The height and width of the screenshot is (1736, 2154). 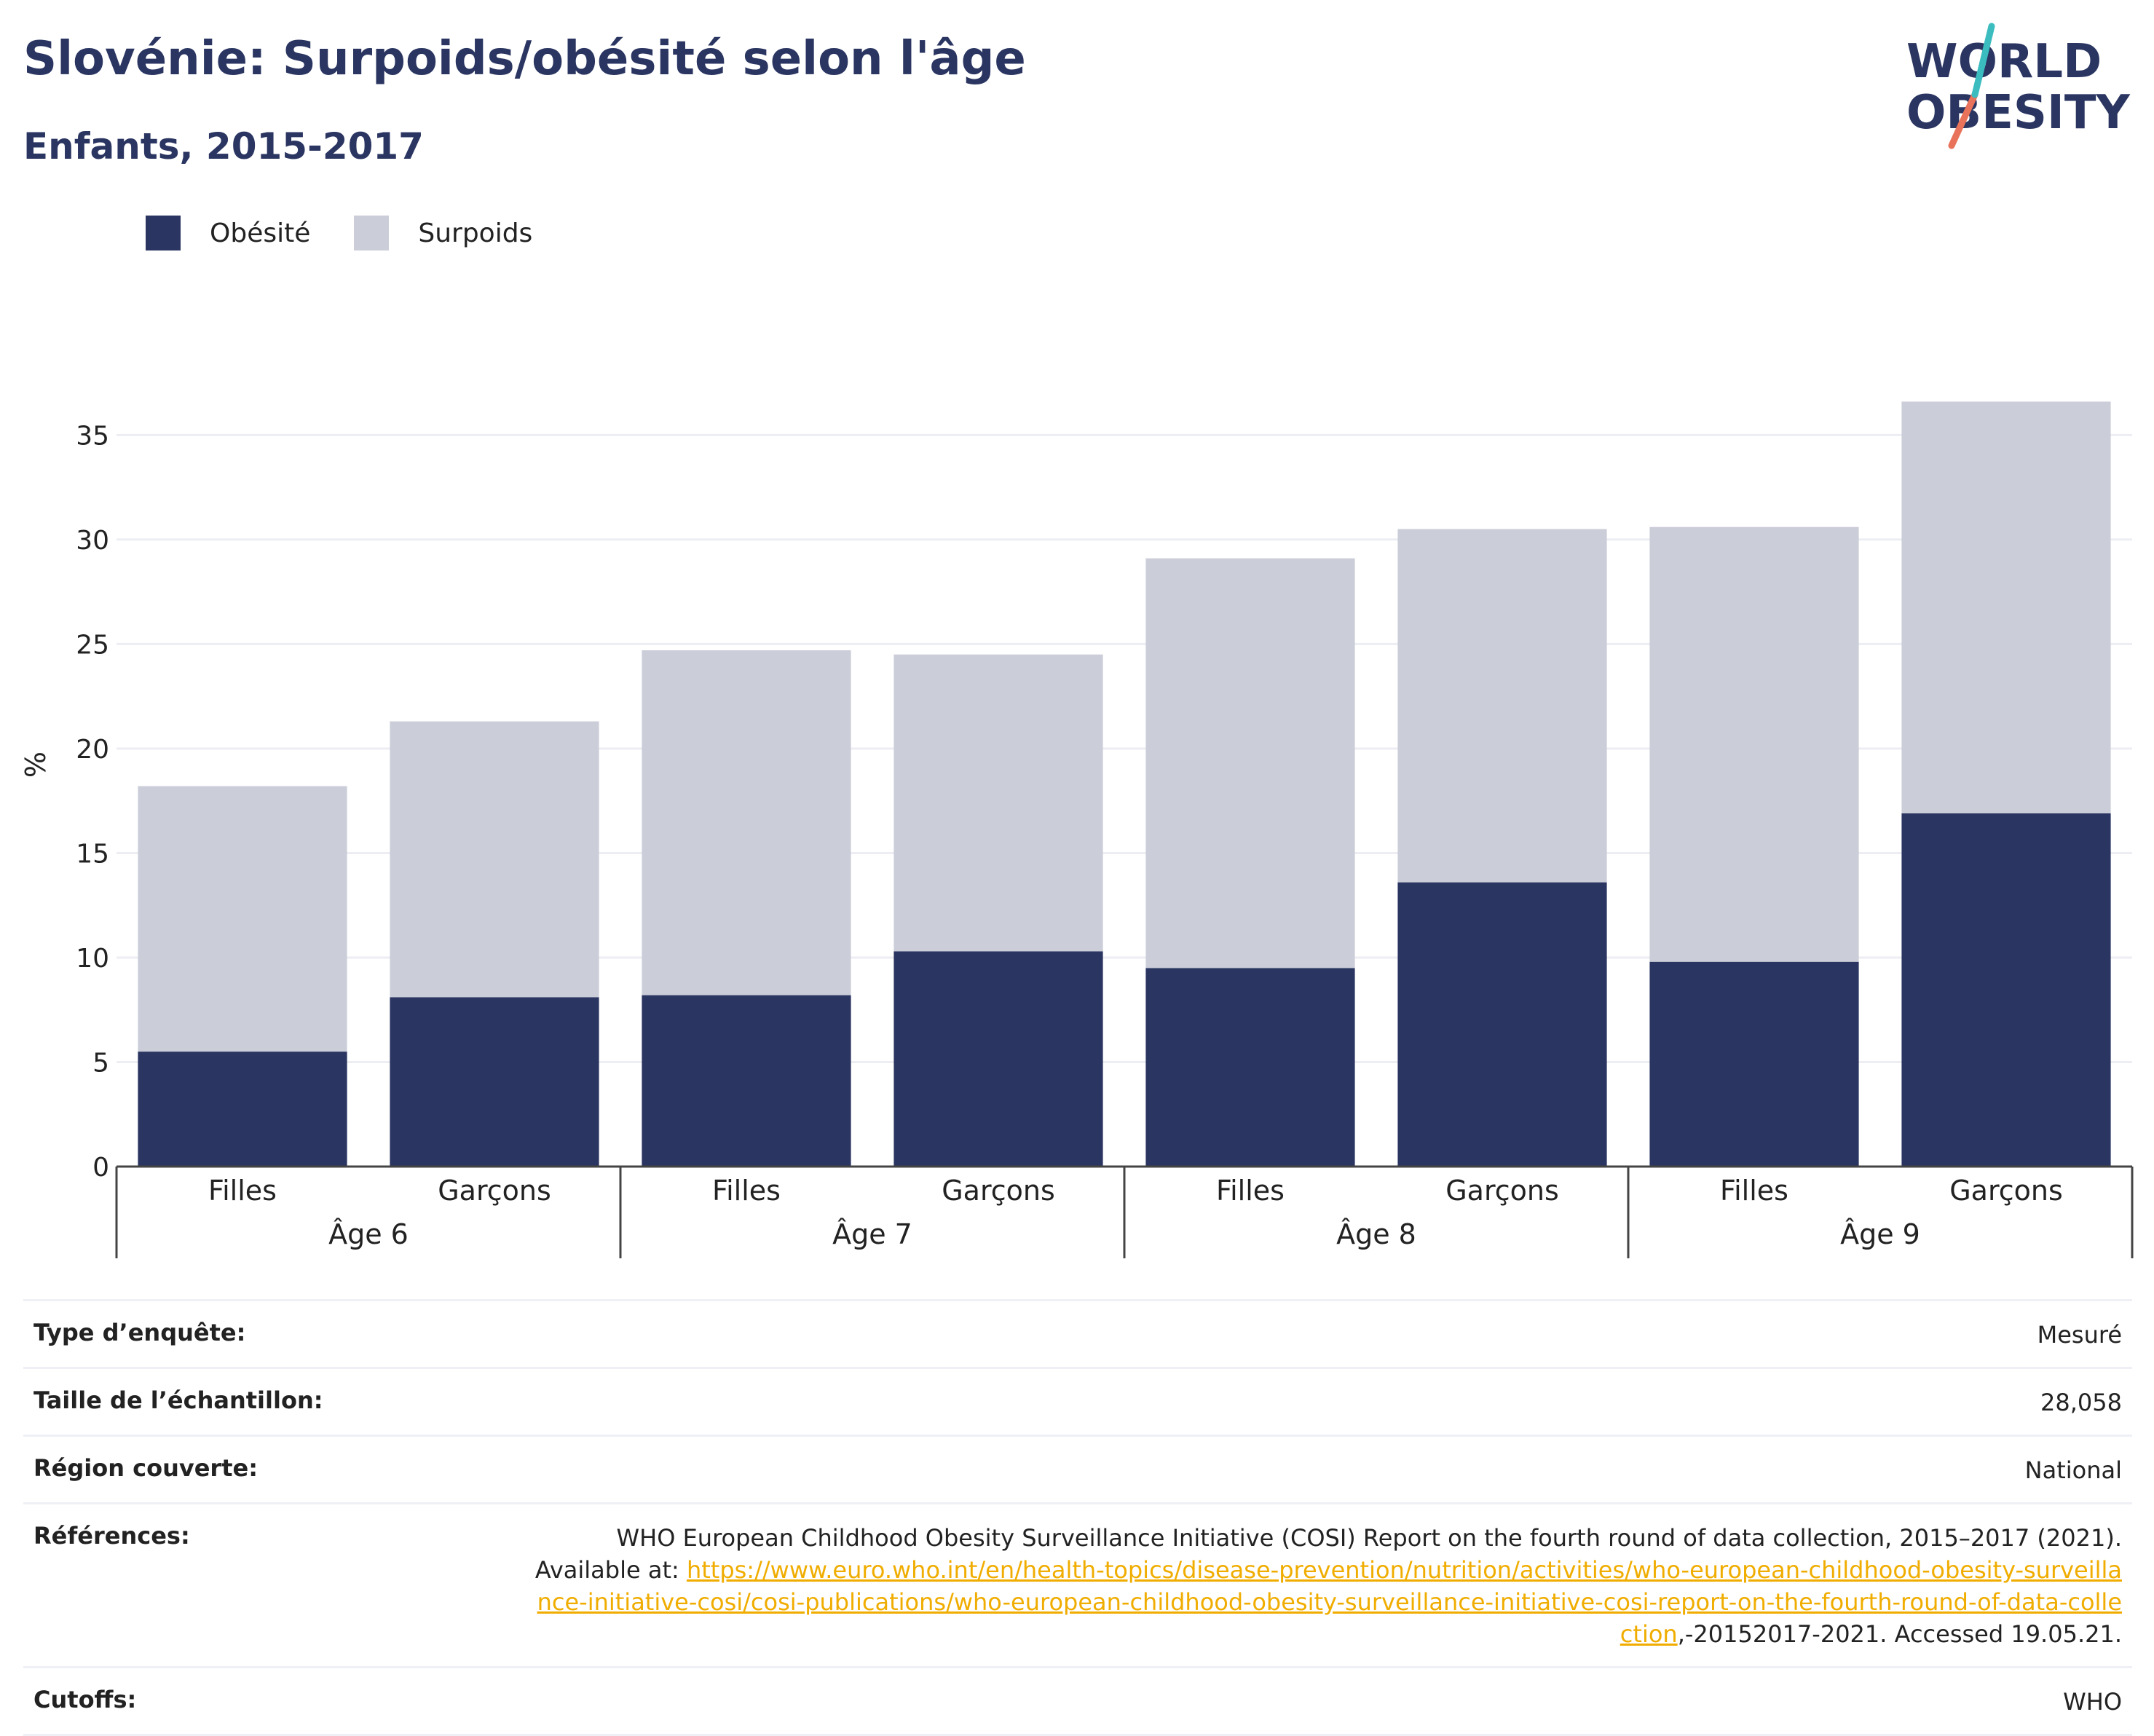 What do you see at coordinates (1376, 1234) in the screenshot?
I see `x-group-label: Âge 8` at bounding box center [1376, 1234].